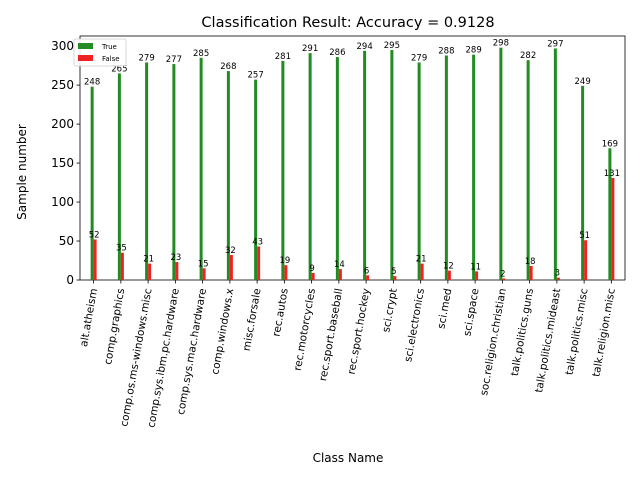 This screenshot has height=480, width=640. Describe the element at coordinates (174, 60) in the screenshot. I see `data-label-true: 277` at that location.